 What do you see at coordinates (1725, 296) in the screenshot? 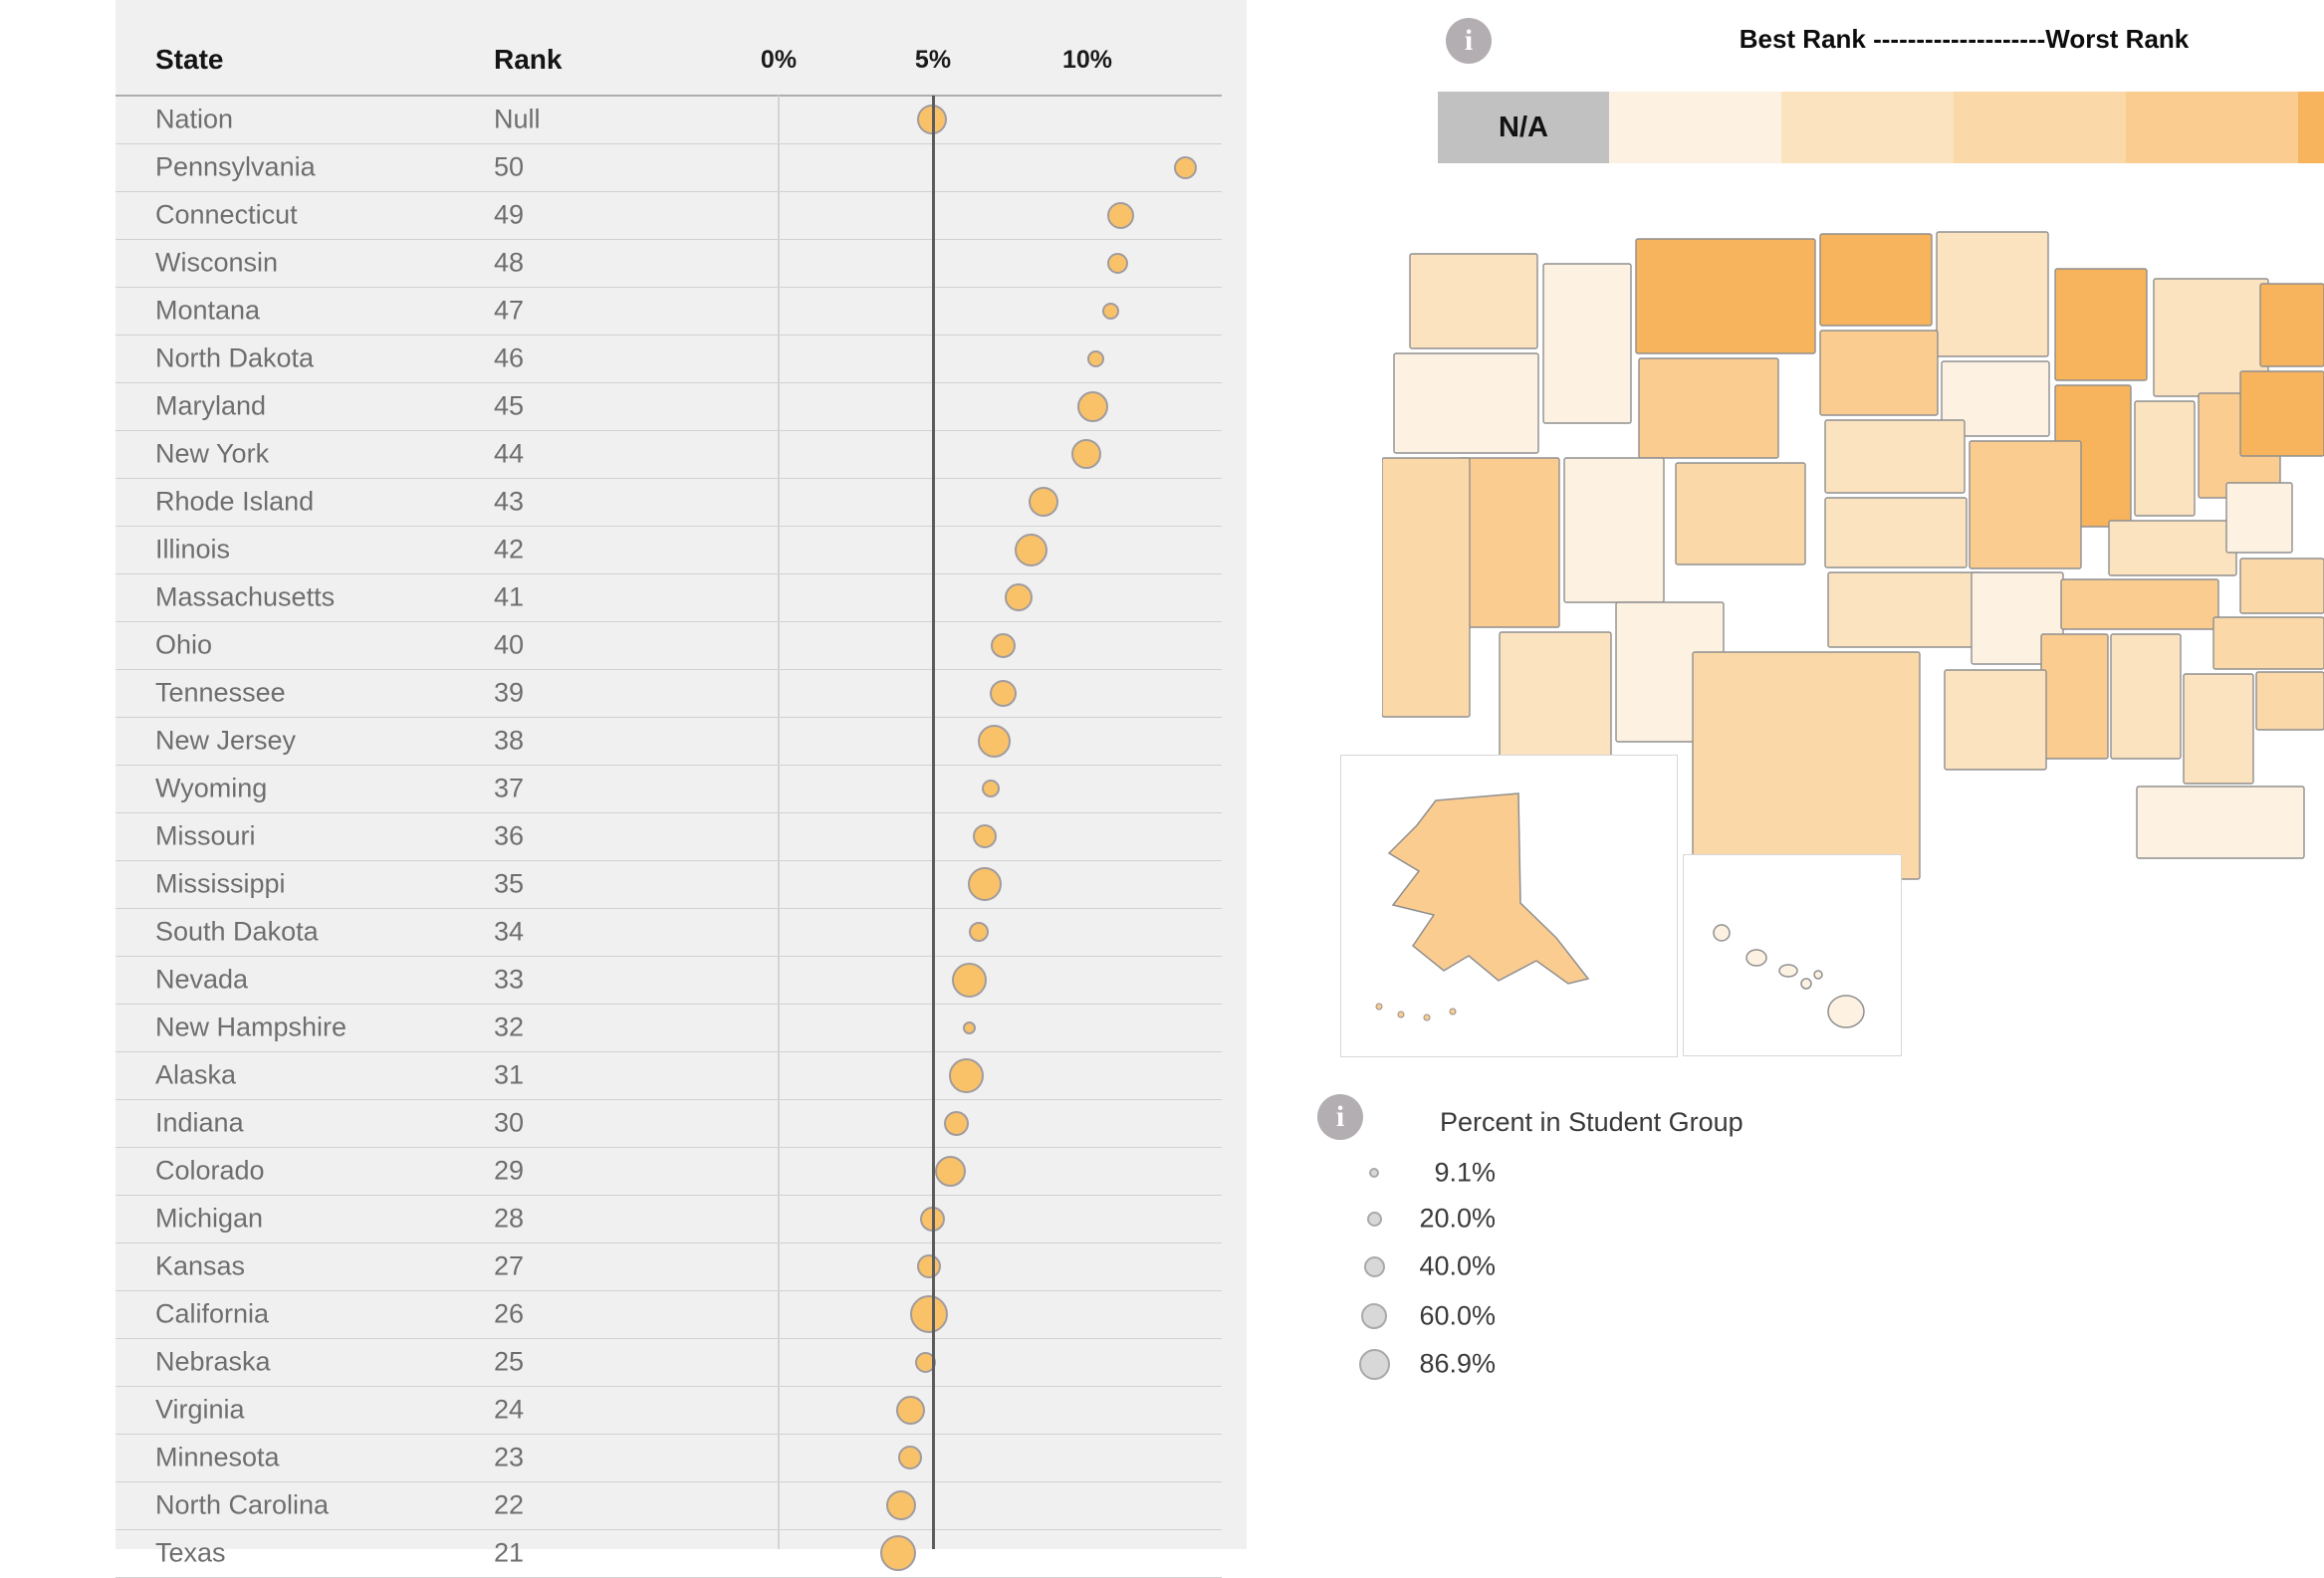
I see `state-MT` at bounding box center [1725, 296].